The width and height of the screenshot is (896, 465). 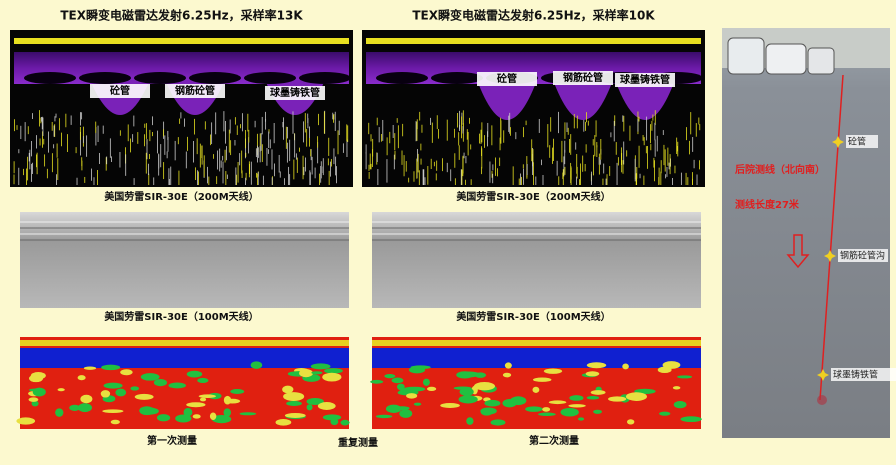 I want to click on point-label: 砼管, so click(x=857, y=142).